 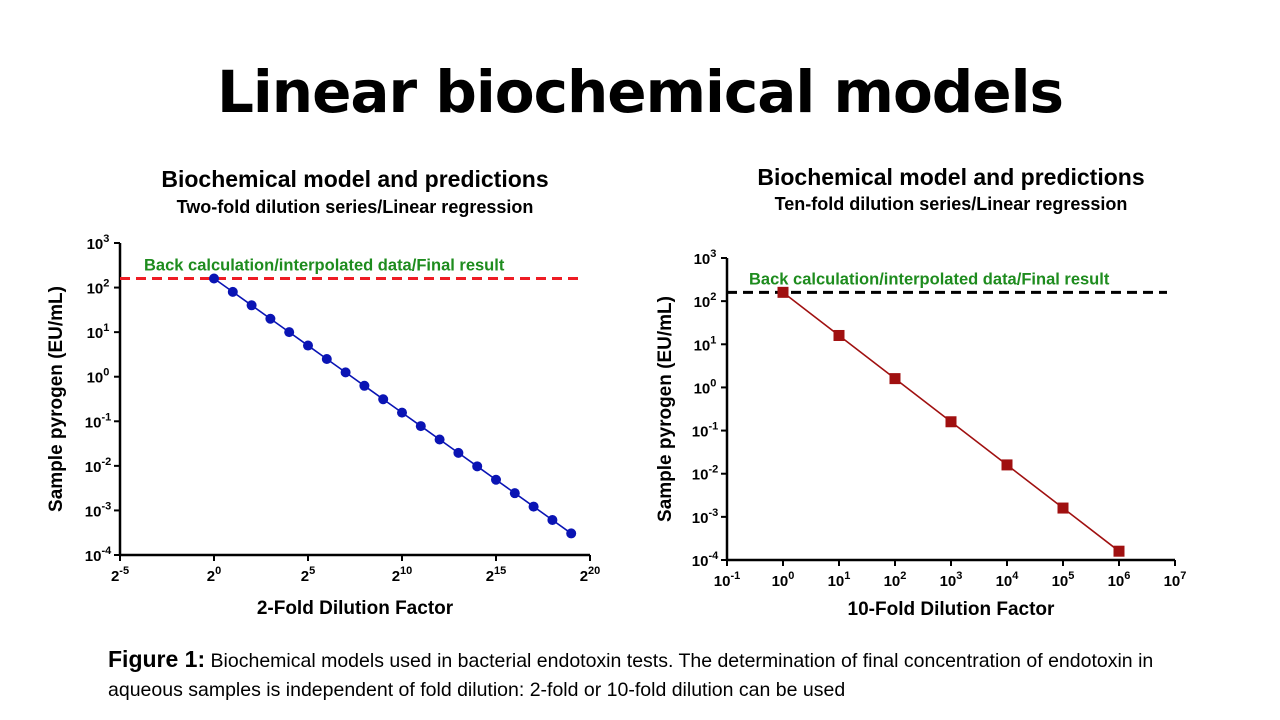 I want to click on x-tick-label: 10¹, so click(x=839, y=580).